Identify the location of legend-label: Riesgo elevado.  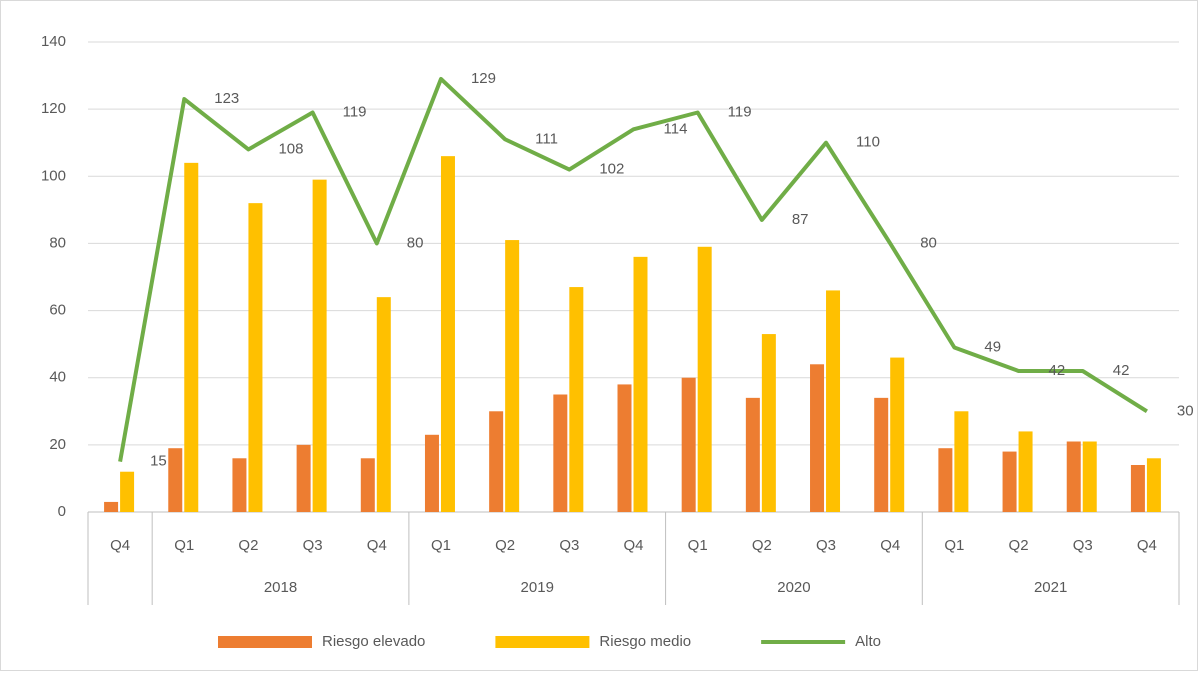
(373, 641).